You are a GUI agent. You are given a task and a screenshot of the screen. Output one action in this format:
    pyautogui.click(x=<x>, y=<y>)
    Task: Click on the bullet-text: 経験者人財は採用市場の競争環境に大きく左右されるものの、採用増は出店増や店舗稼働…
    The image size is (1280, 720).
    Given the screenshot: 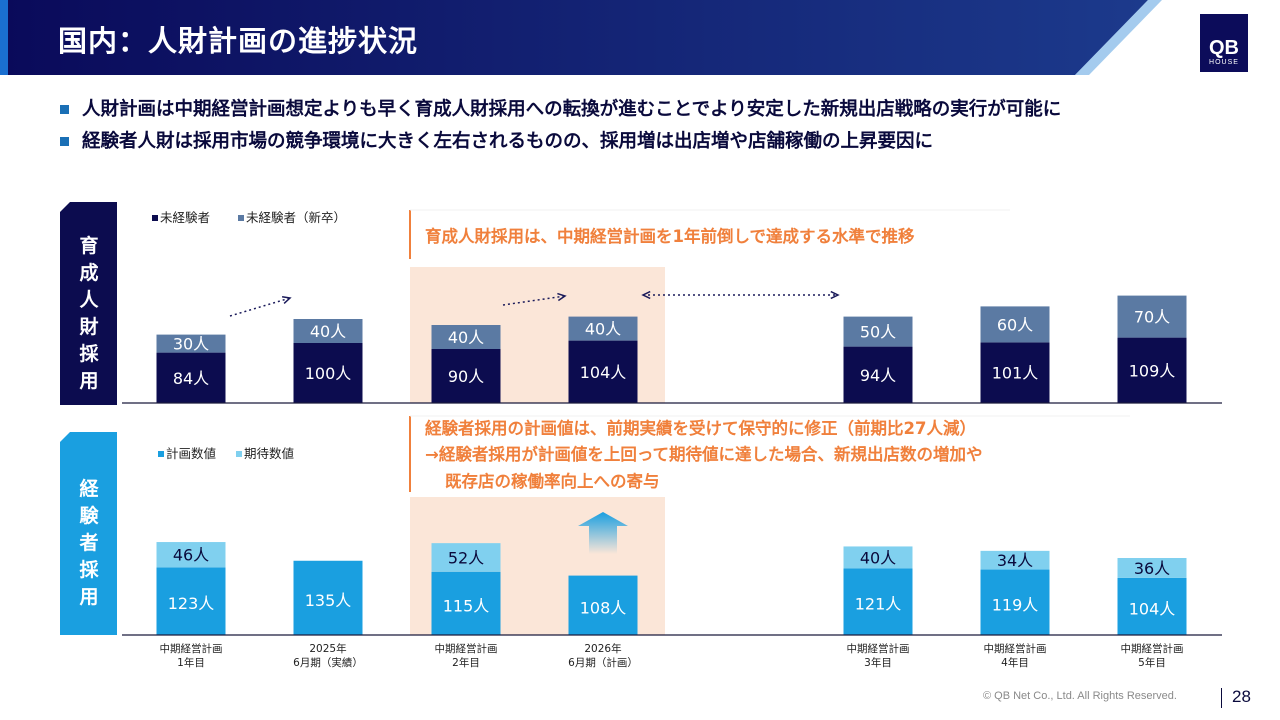 What is the action you would take?
    pyautogui.click(x=508, y=141)
    